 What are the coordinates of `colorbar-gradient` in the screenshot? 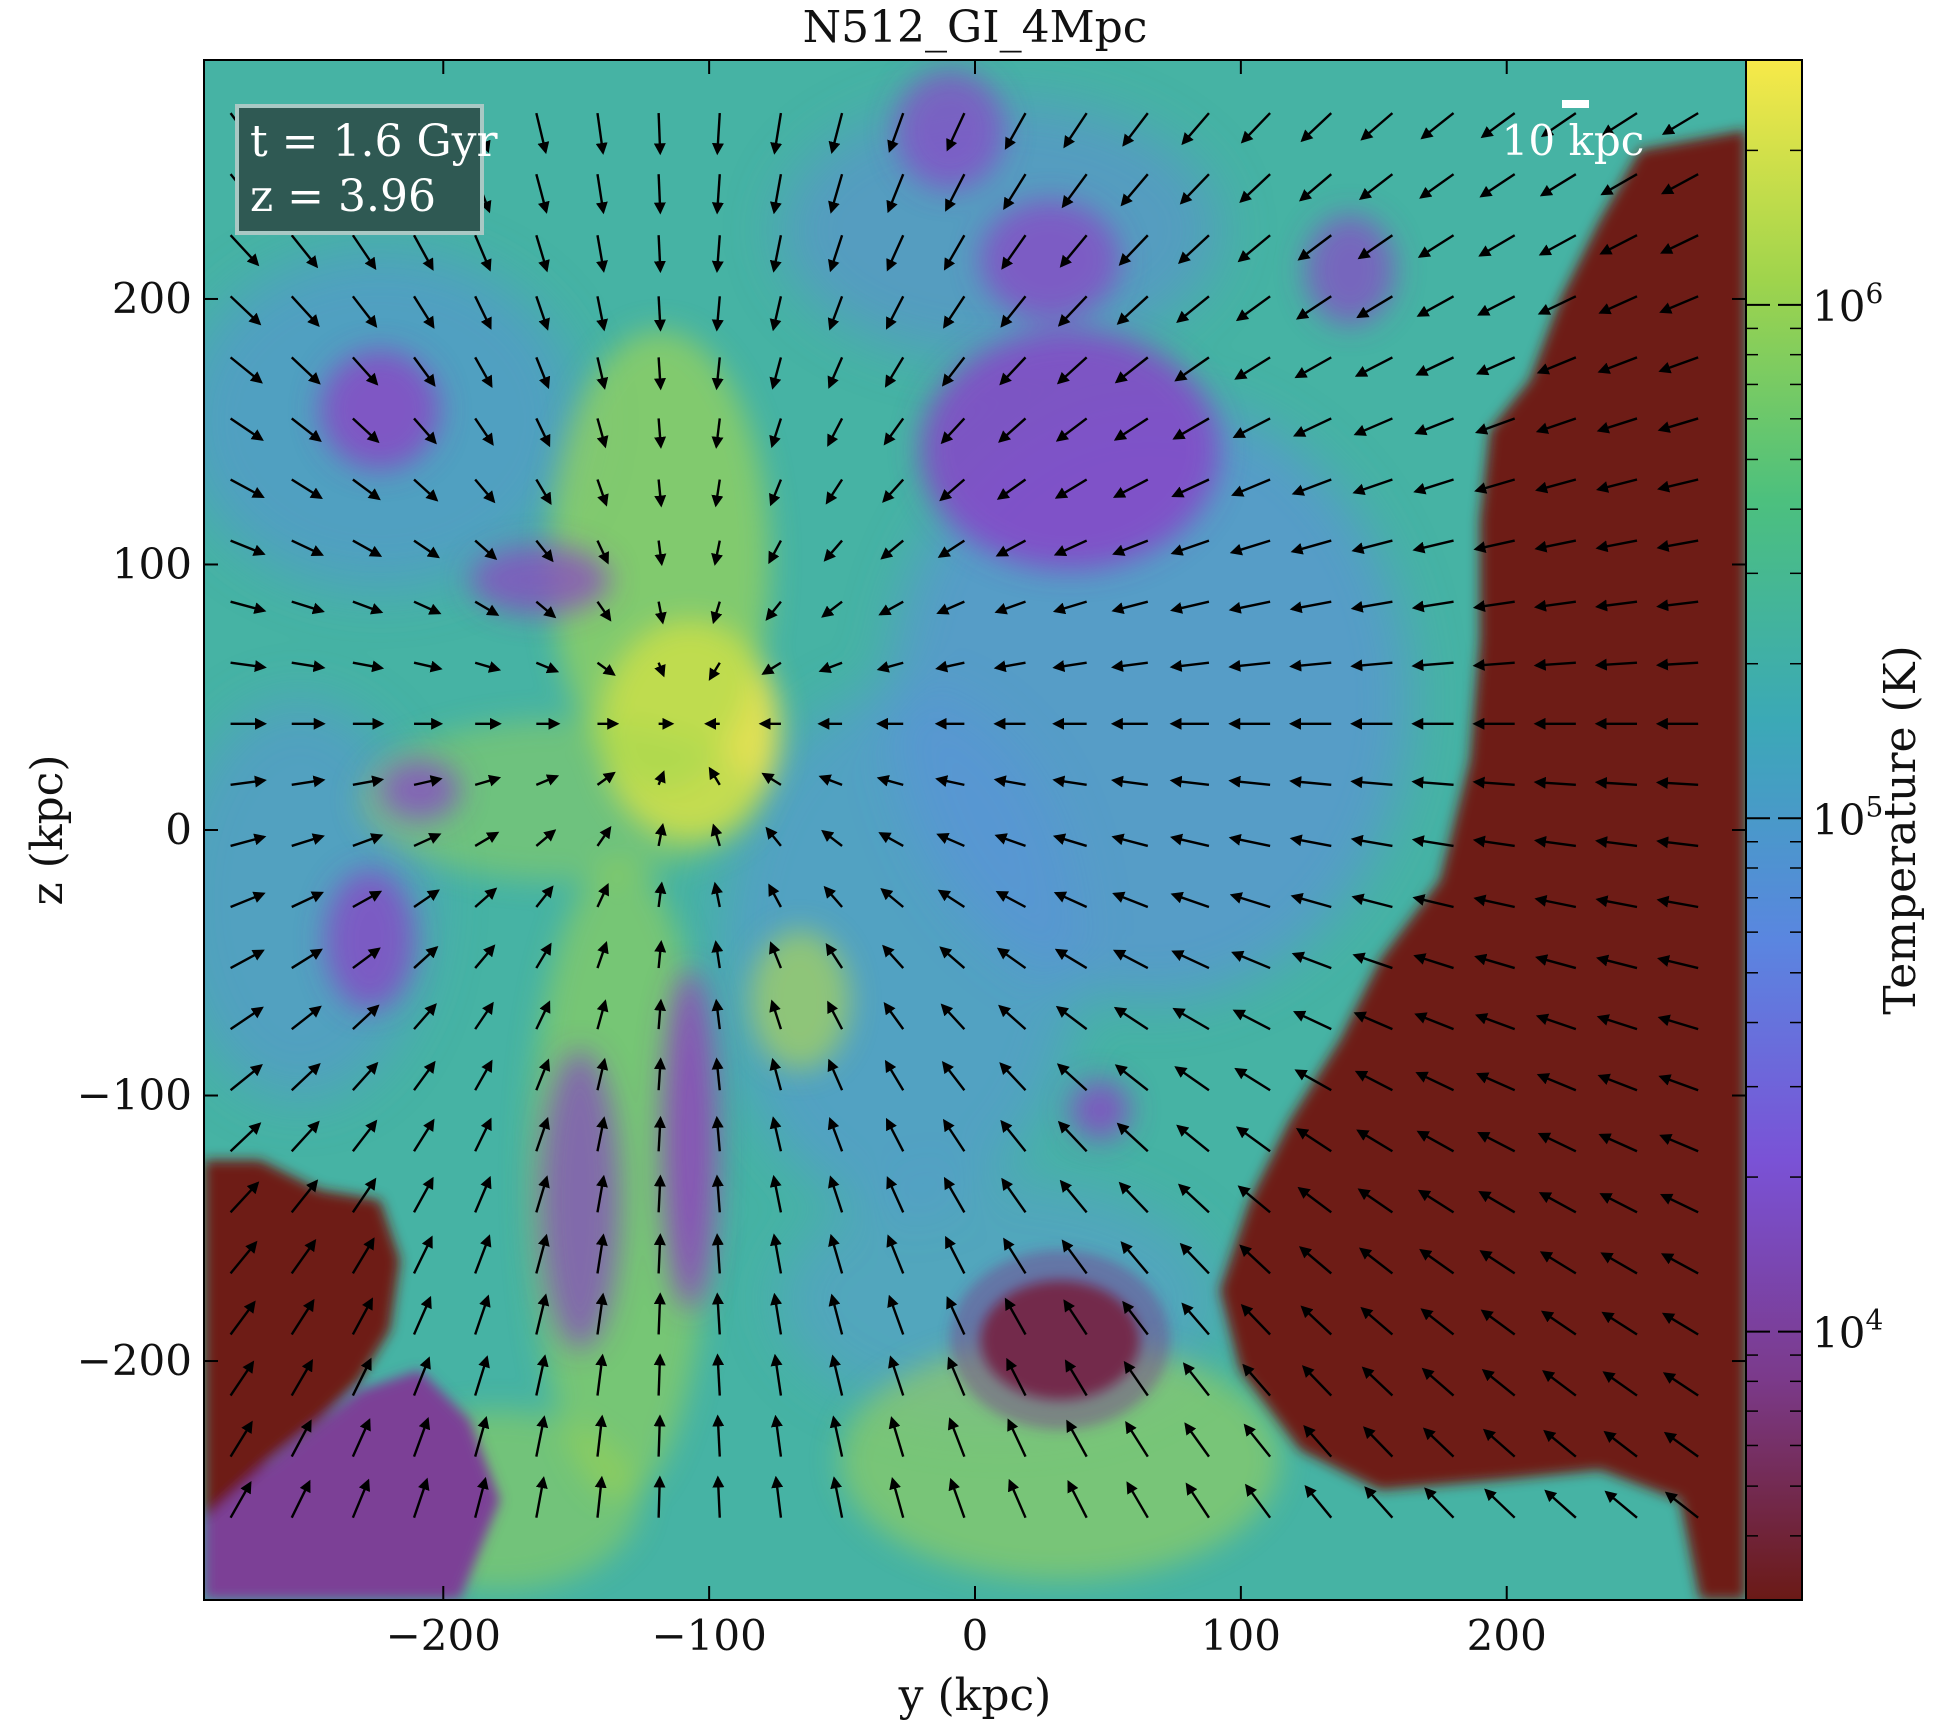 It's located at (1774, 830).